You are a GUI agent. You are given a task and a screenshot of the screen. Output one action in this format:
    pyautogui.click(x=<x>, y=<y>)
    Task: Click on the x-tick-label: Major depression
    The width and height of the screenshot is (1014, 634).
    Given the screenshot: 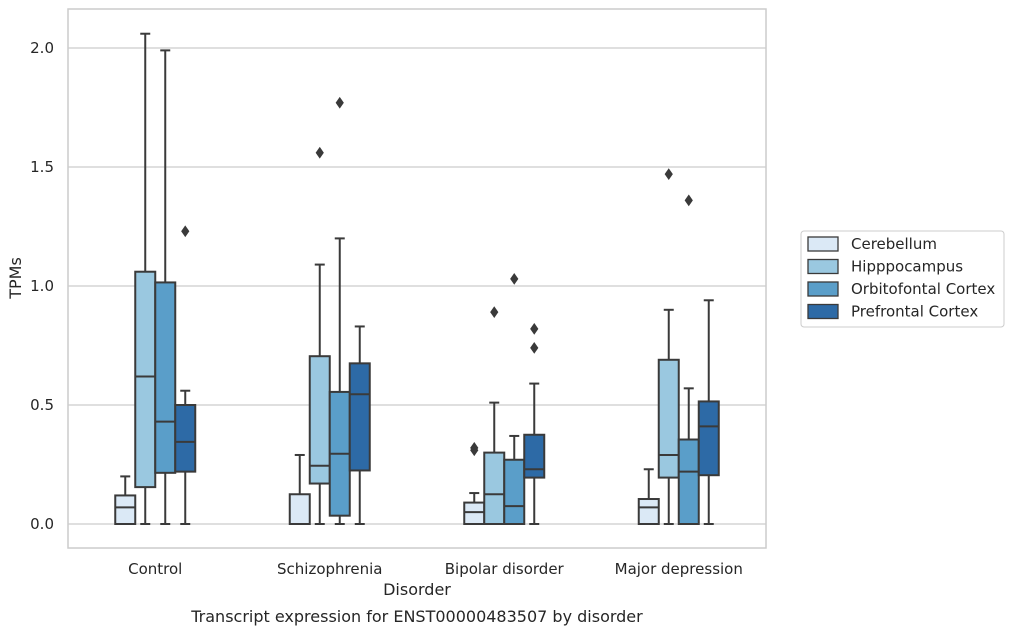 What is the action you would take?
    pyautogui.click(x=679, y=569)
    